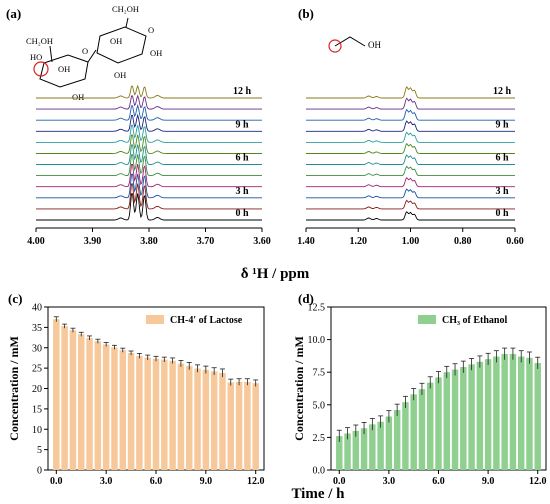 The width and height of the screenshot is (550, 504). Describe the element at coordinates (41, 69) in the screenshot. I see `highlight-circle-lactose` at that location.